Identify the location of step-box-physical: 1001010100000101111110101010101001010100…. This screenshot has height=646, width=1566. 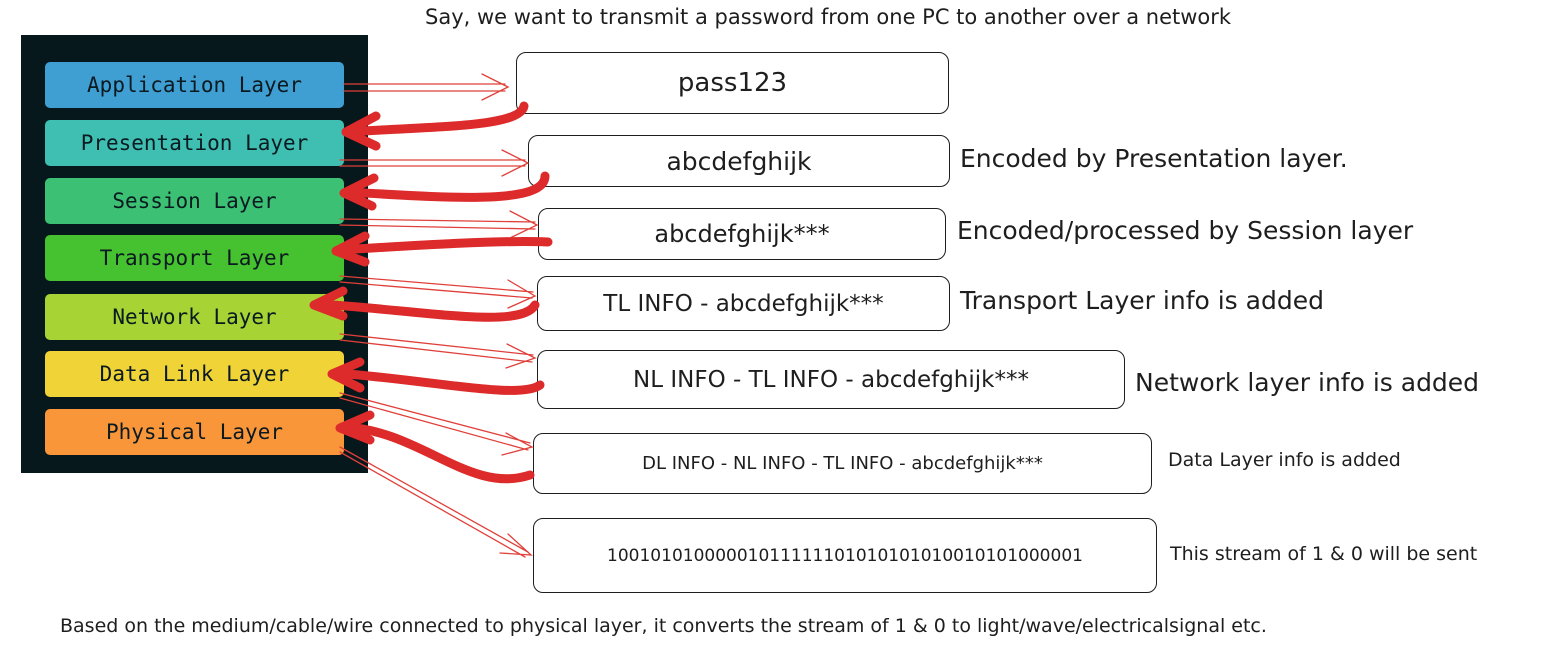
(845, 555).